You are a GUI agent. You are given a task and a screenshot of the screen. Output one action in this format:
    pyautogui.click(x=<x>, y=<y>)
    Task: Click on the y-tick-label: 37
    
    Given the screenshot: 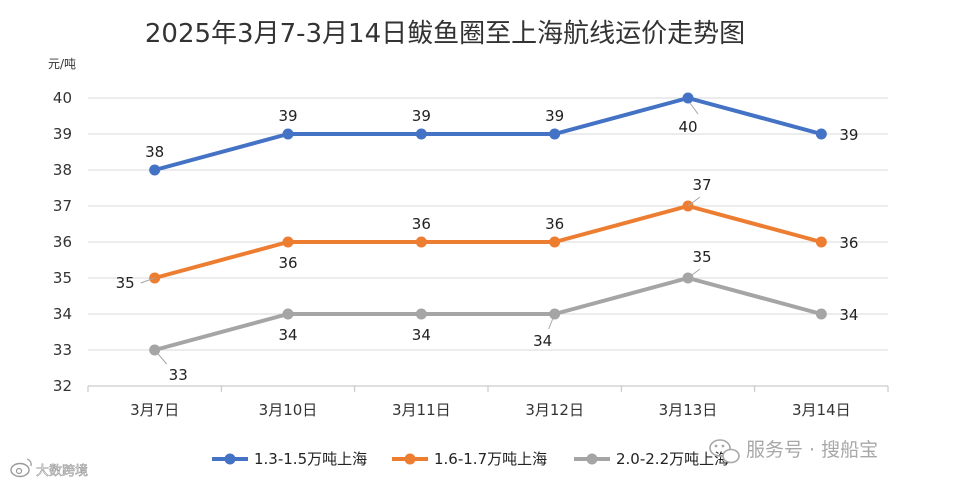 What is the action you would take?
    pyautogui.click(x=62, y=206)
    